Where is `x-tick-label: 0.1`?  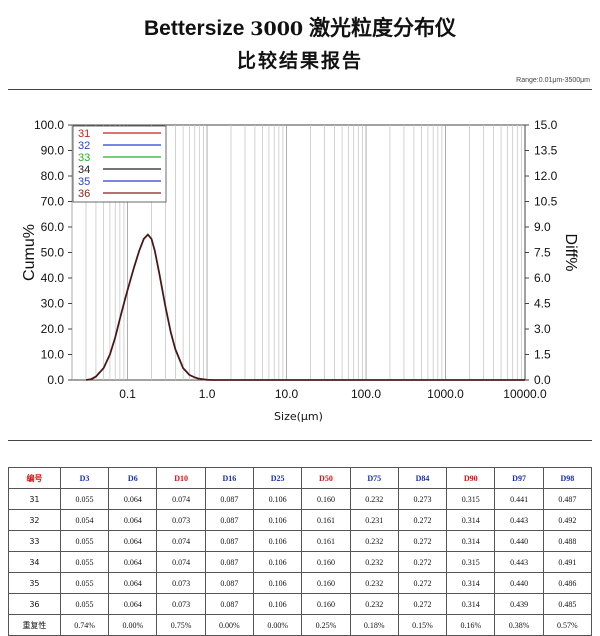
x-tick-label: 0.1 is located at coordinates (127, 394).